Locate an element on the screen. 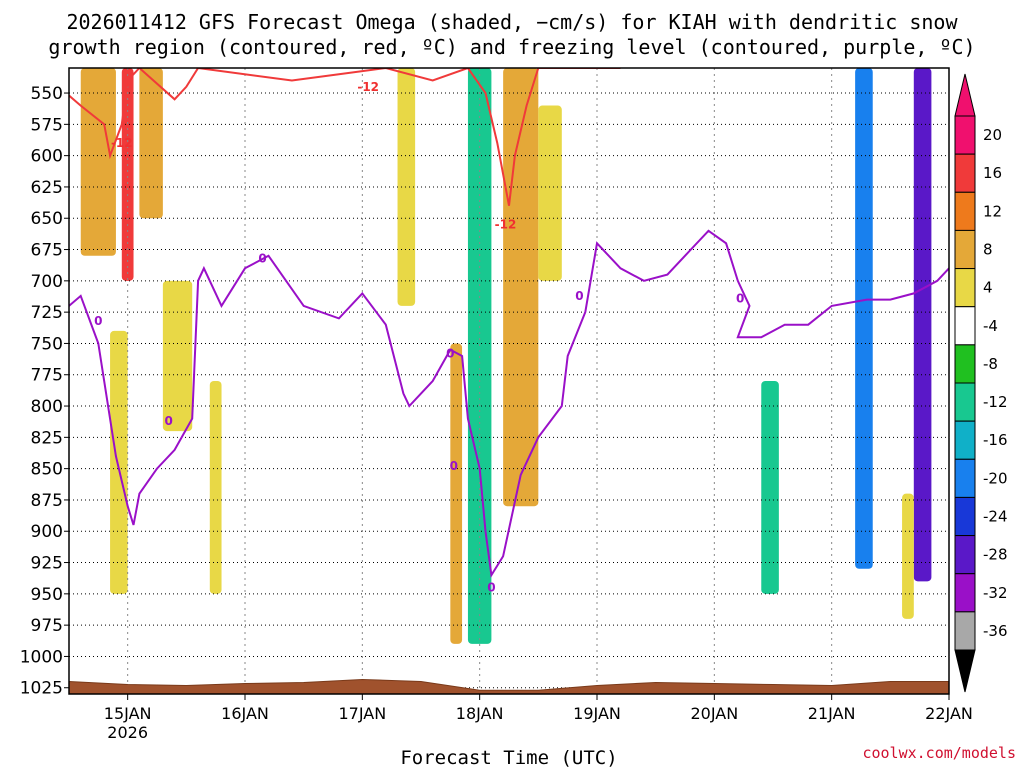 Image resolution: width=1024 pixels, height=768 pixels. colorbar-label-10: -24 is located at coordinates (995, 517).